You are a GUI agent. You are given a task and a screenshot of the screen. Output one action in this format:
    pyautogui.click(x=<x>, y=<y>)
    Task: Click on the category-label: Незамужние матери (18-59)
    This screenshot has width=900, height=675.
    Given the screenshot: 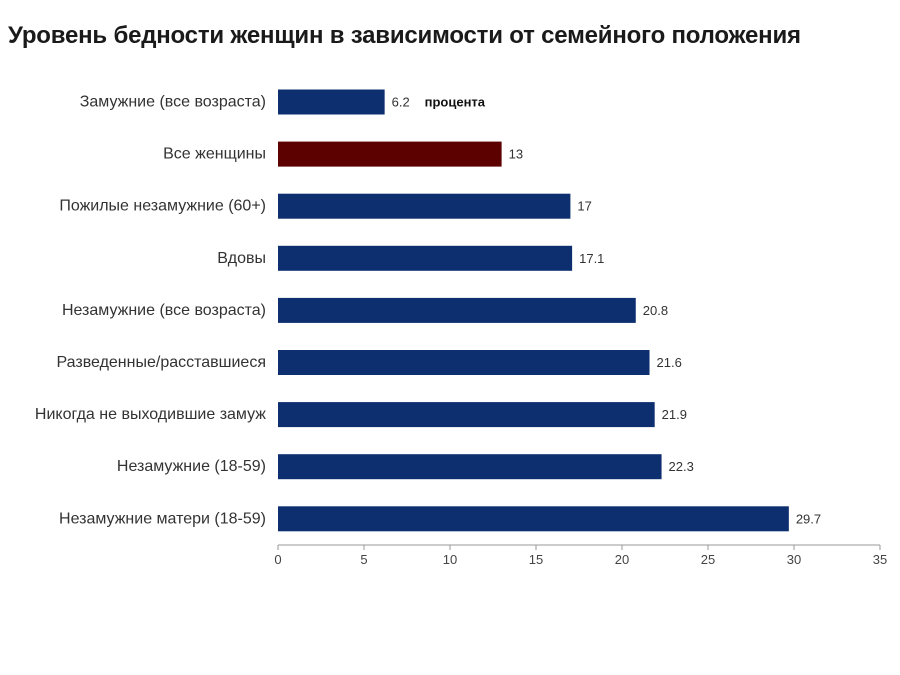 What is the action you would take?
    pyautogui.click(x=162, y=518)
    